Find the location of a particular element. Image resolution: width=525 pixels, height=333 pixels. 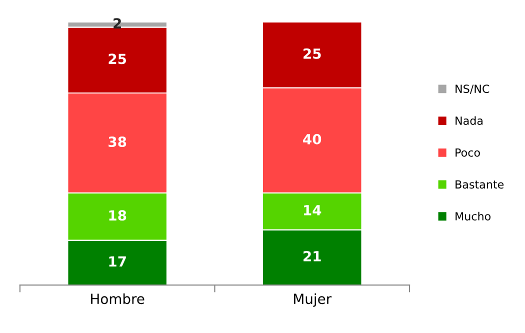

x-tick-label: Hombre is located at coordinates (117, 298).